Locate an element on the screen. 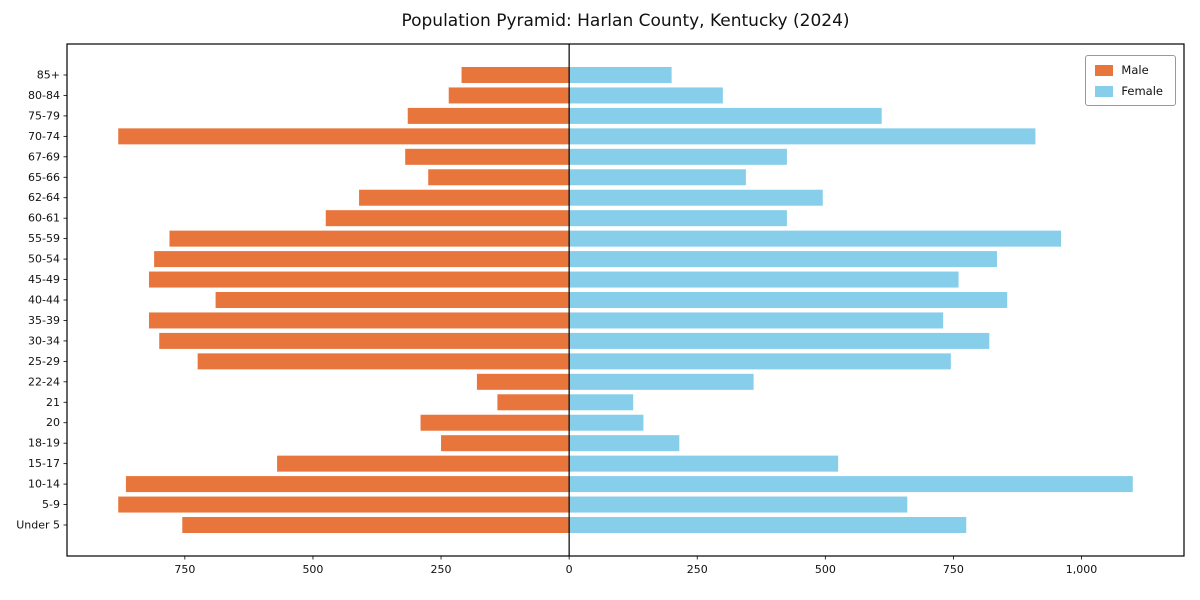  y-tick-label: 35-39 is located at coordinates (44, 320).